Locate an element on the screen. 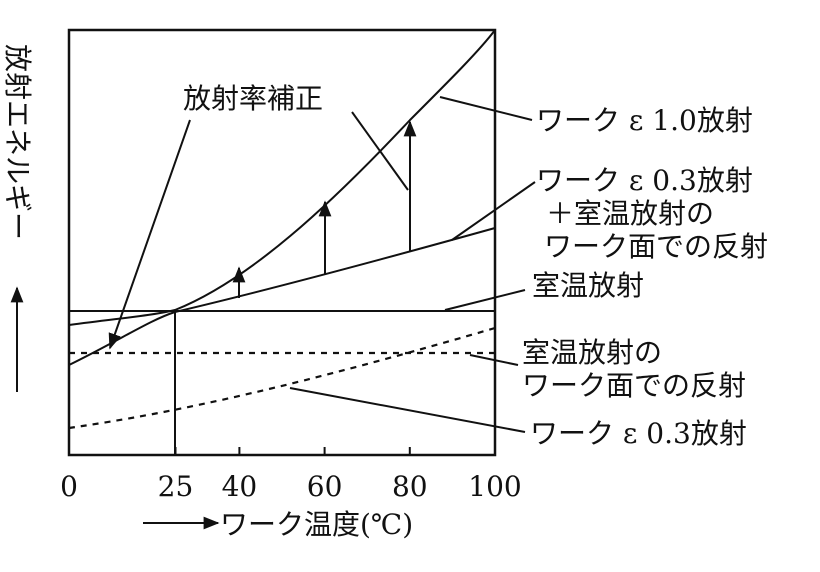 The image size is (820, 572). x-tick-label: 0 is located at coordinates (69, 486).